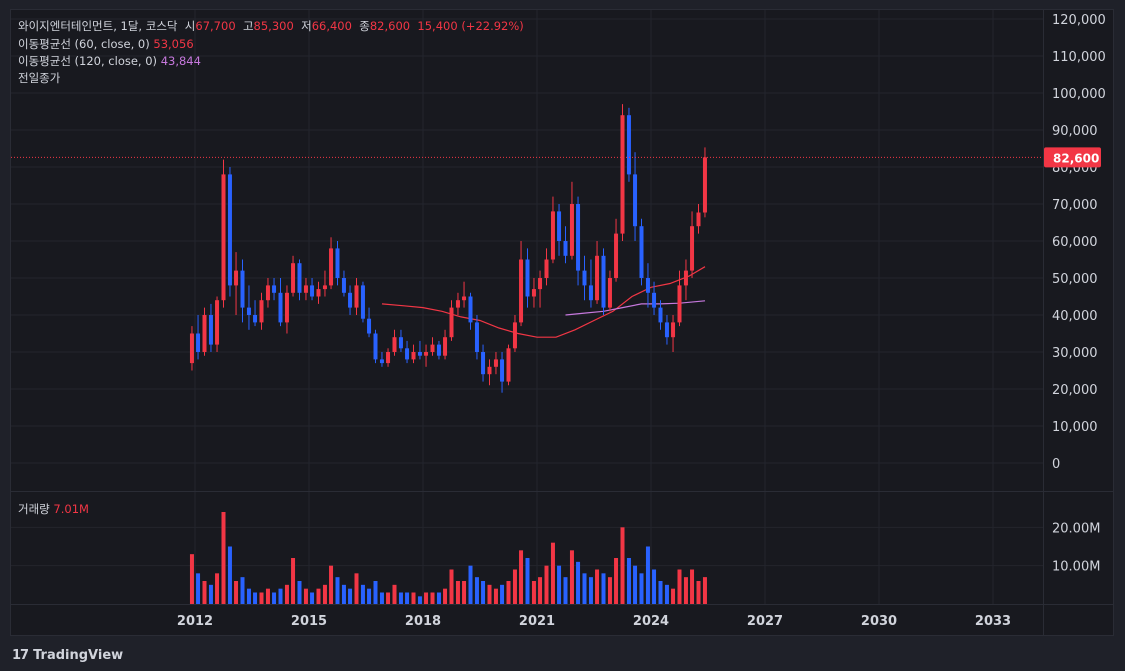 This screenshot has height=671, width=1125. I want to click on time-axis-label: 2012, so click(195, 621).